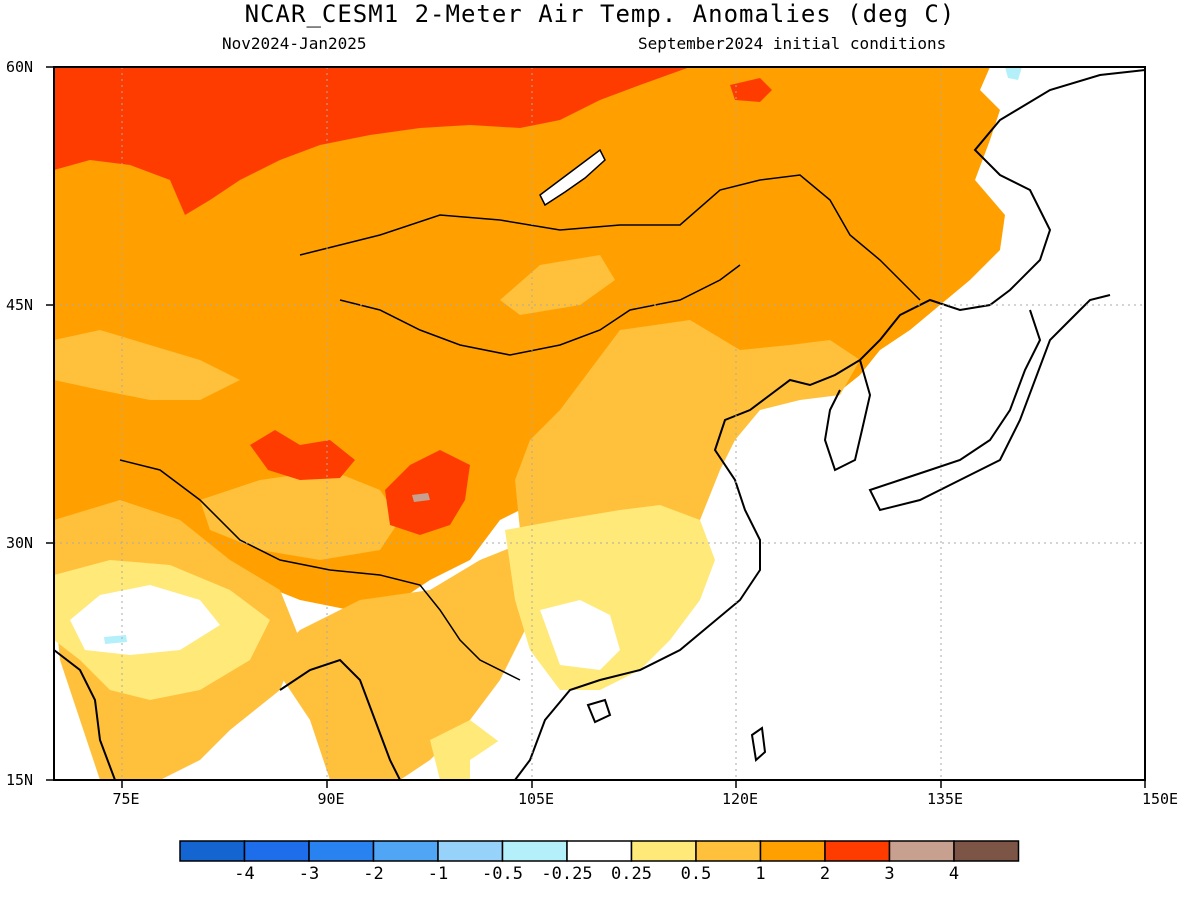 The height and width of the screenshot is (900, 1200). Describe the element at coordinates (1013, 73) in the screenshot. I see `field-negative-far-east` at that location.